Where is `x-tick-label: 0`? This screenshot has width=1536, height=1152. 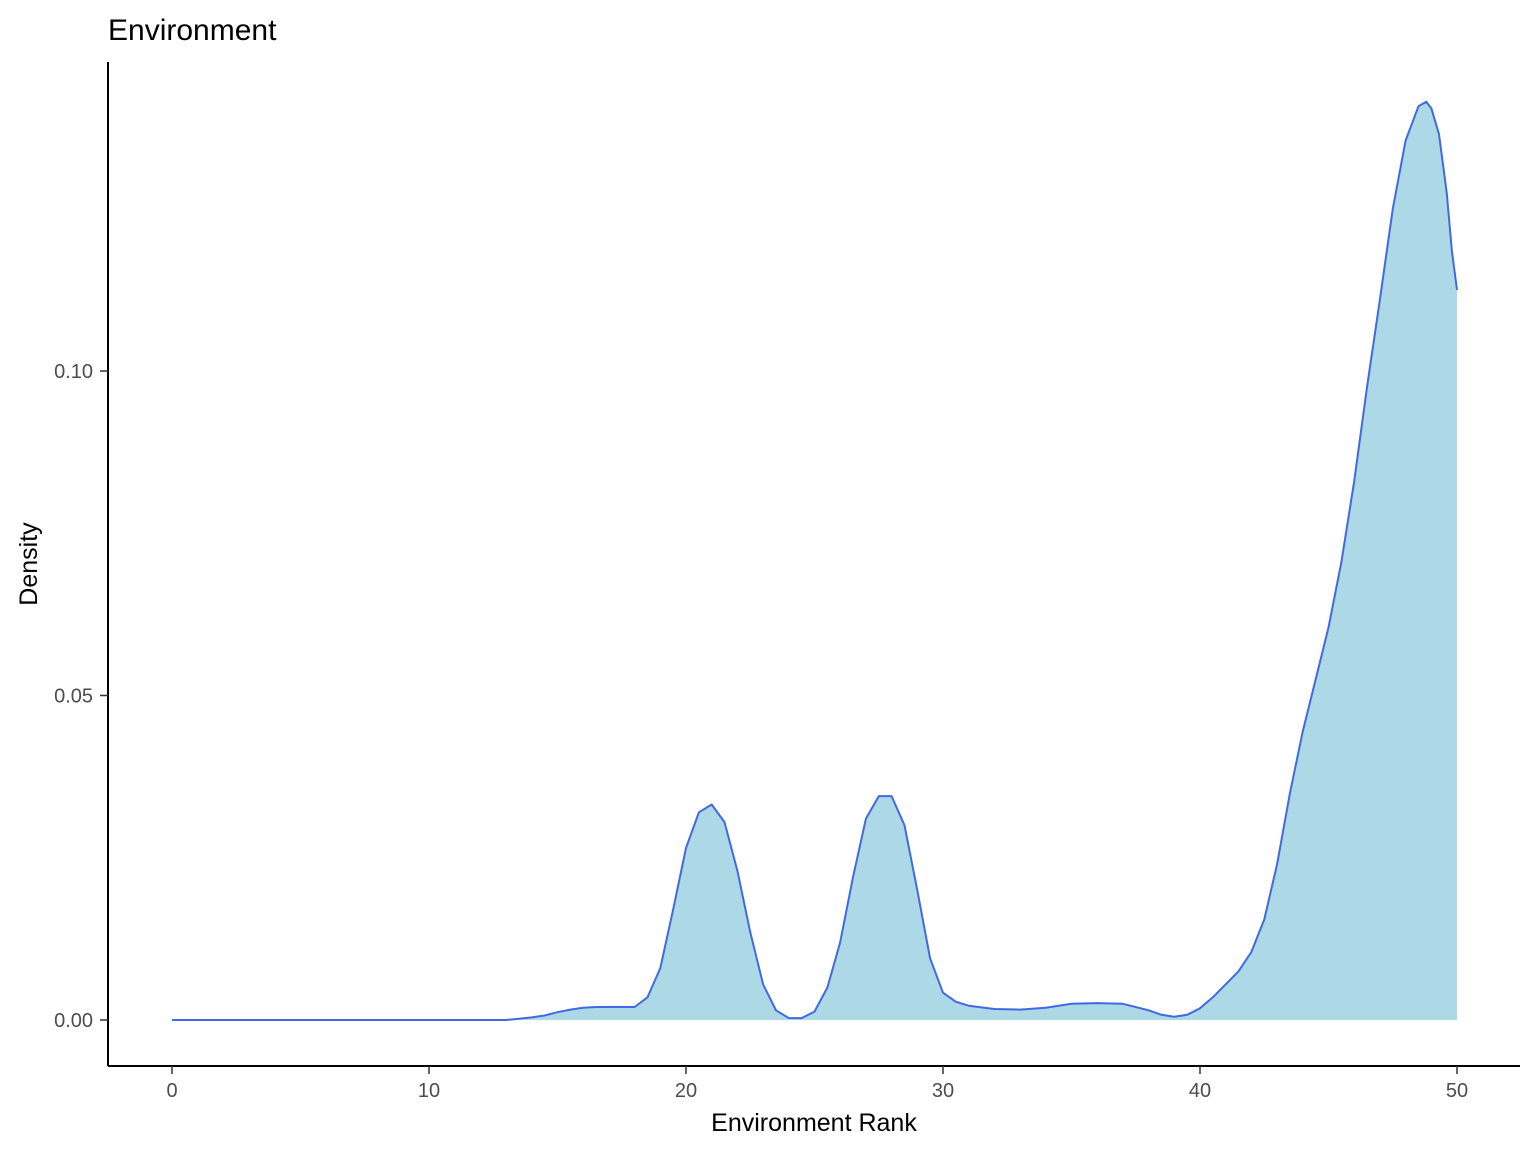 x-tick-label: 0 is located at coordinates (171, 1091).